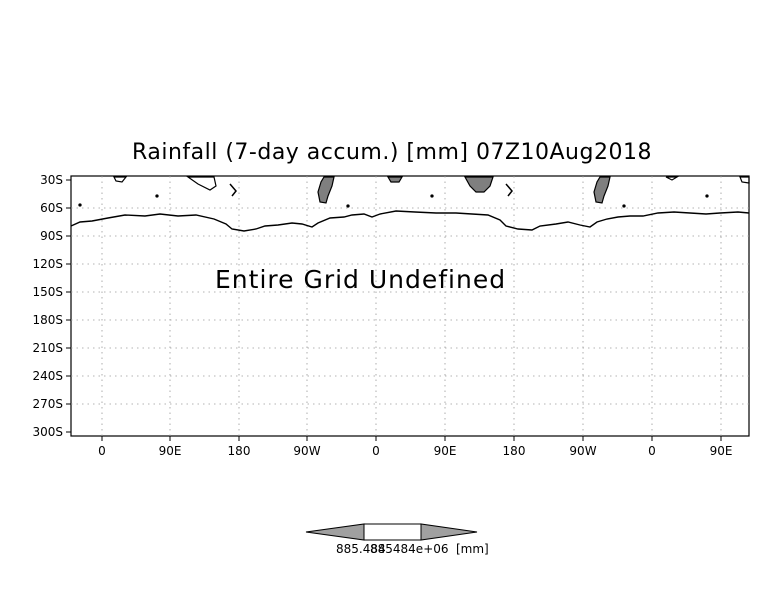 The height and width of the screenshot is (612, 784). Describe the element at coordinates (392, 532) in the screenshot. I see `colorbar-center-box` at that location.